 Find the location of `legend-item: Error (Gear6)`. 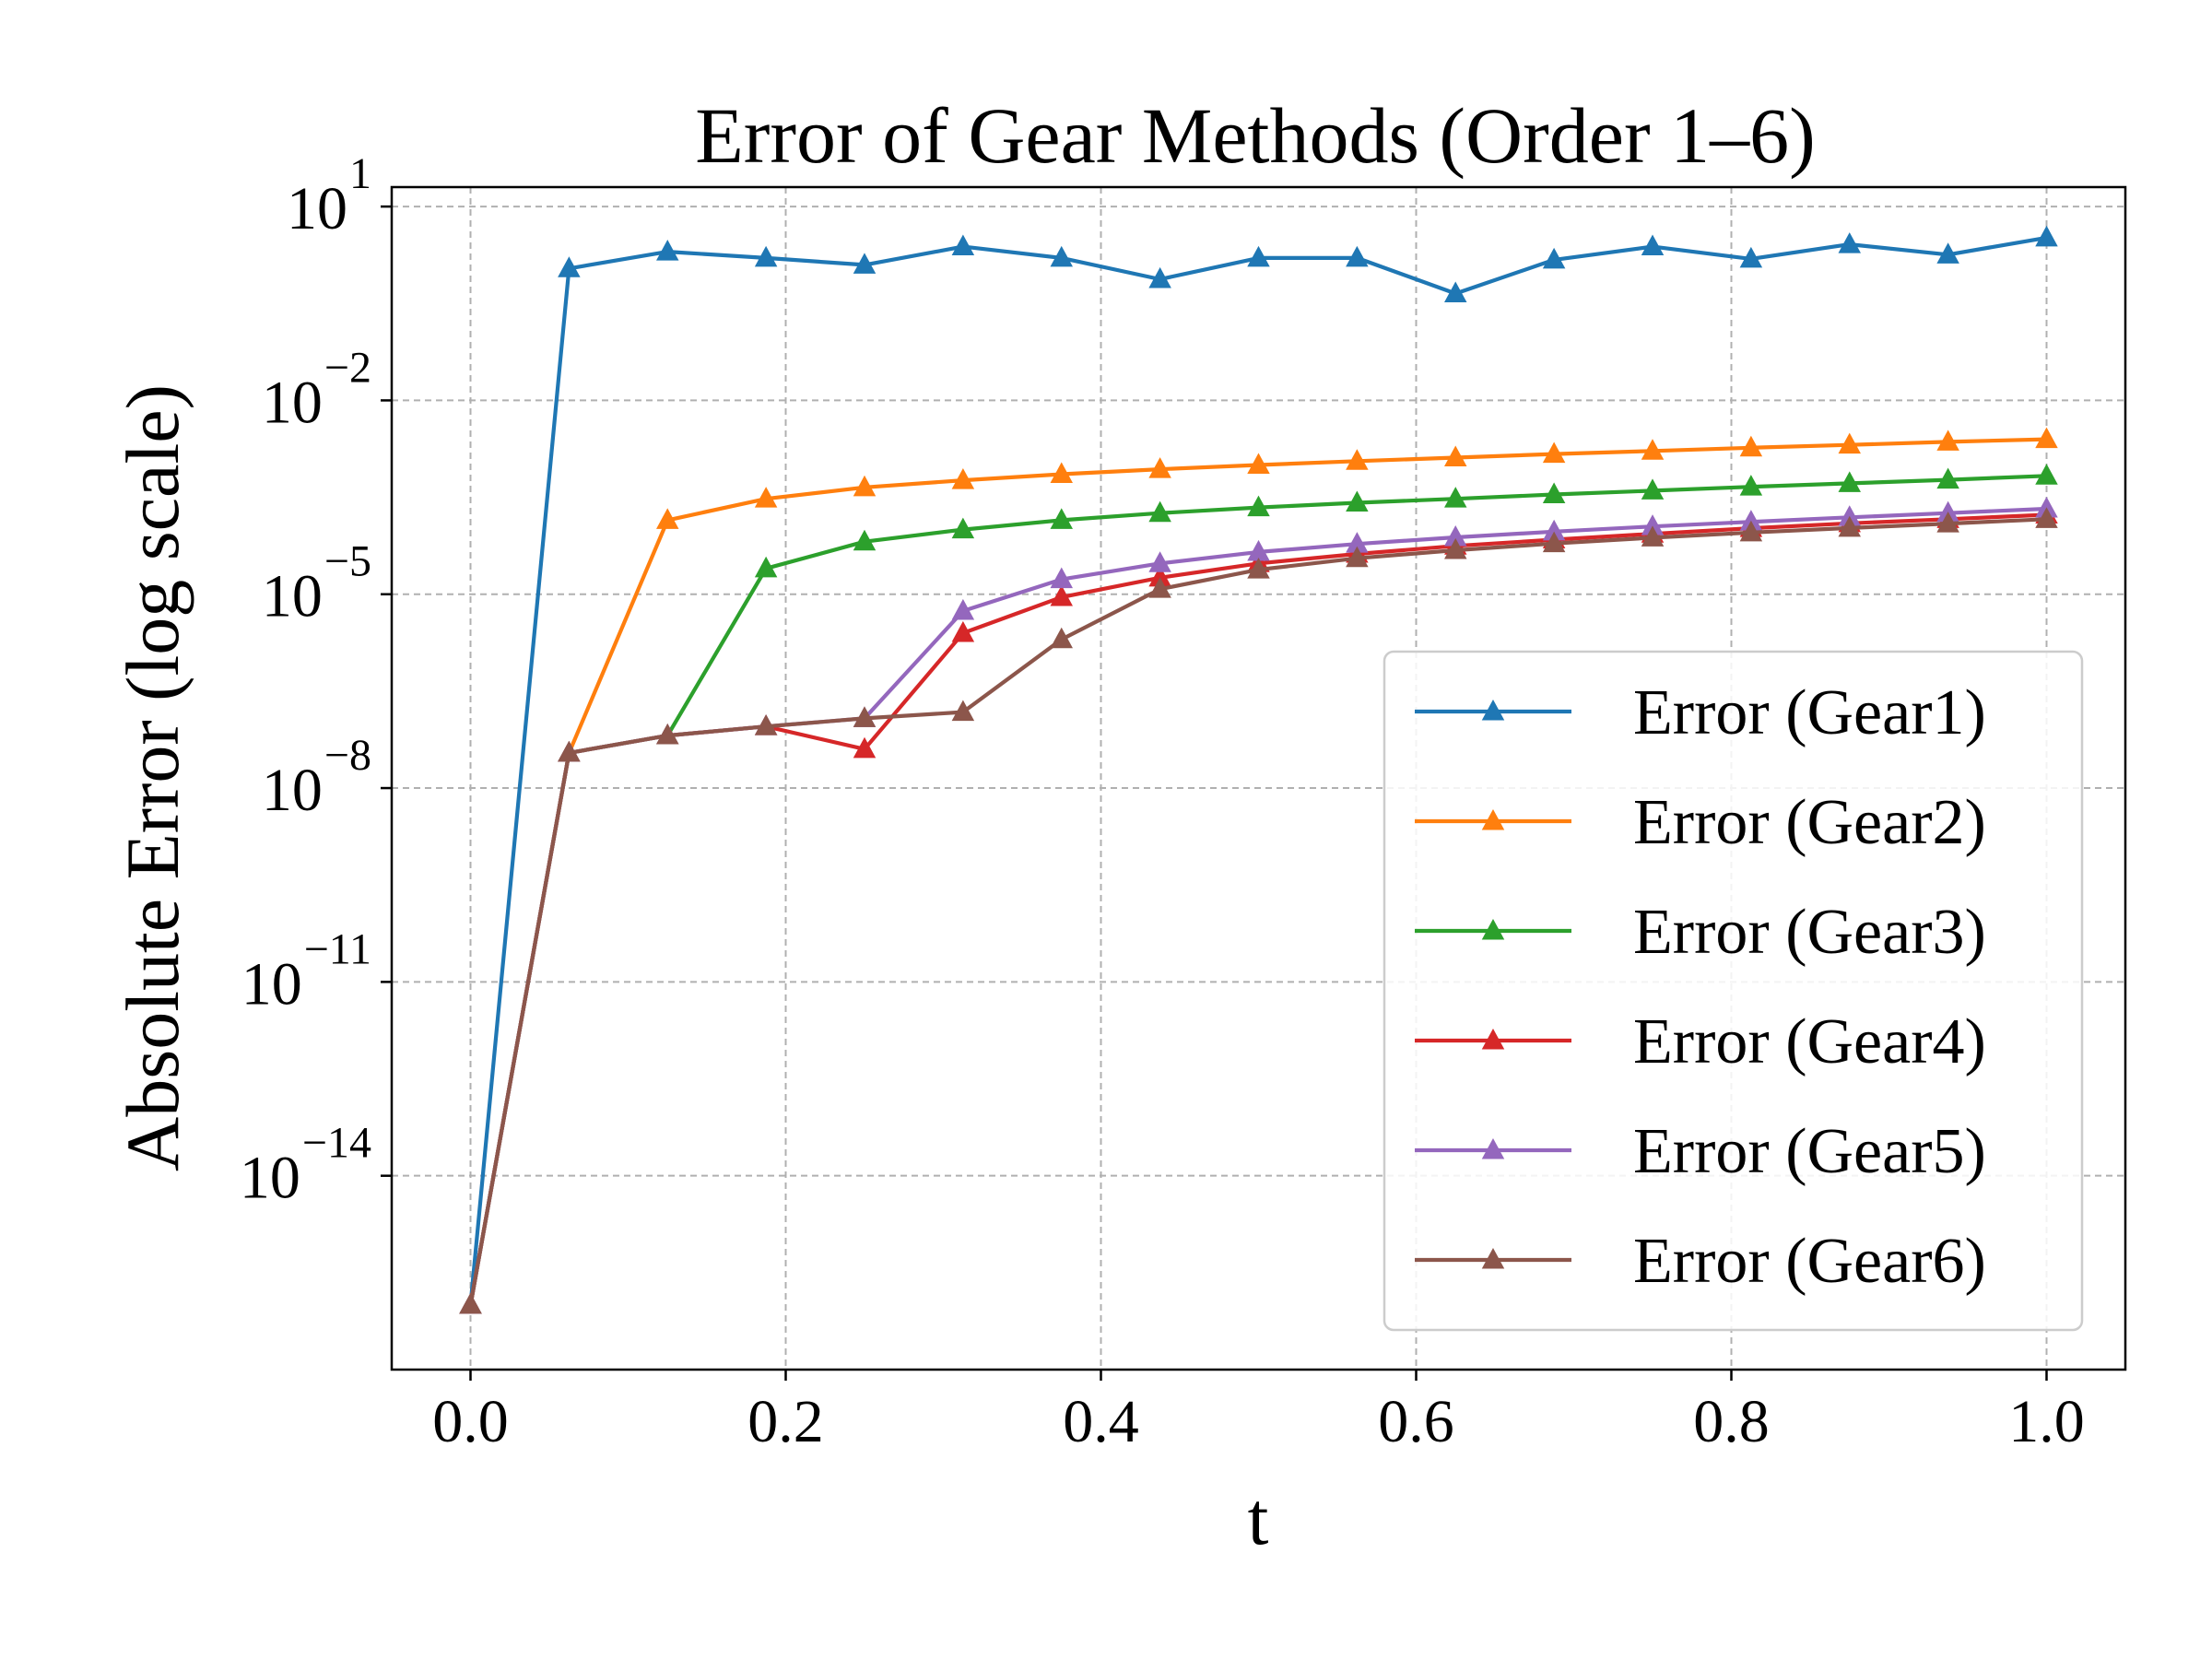

legend-item: Error (Gear6) is located at coordinates (1700, 1261).